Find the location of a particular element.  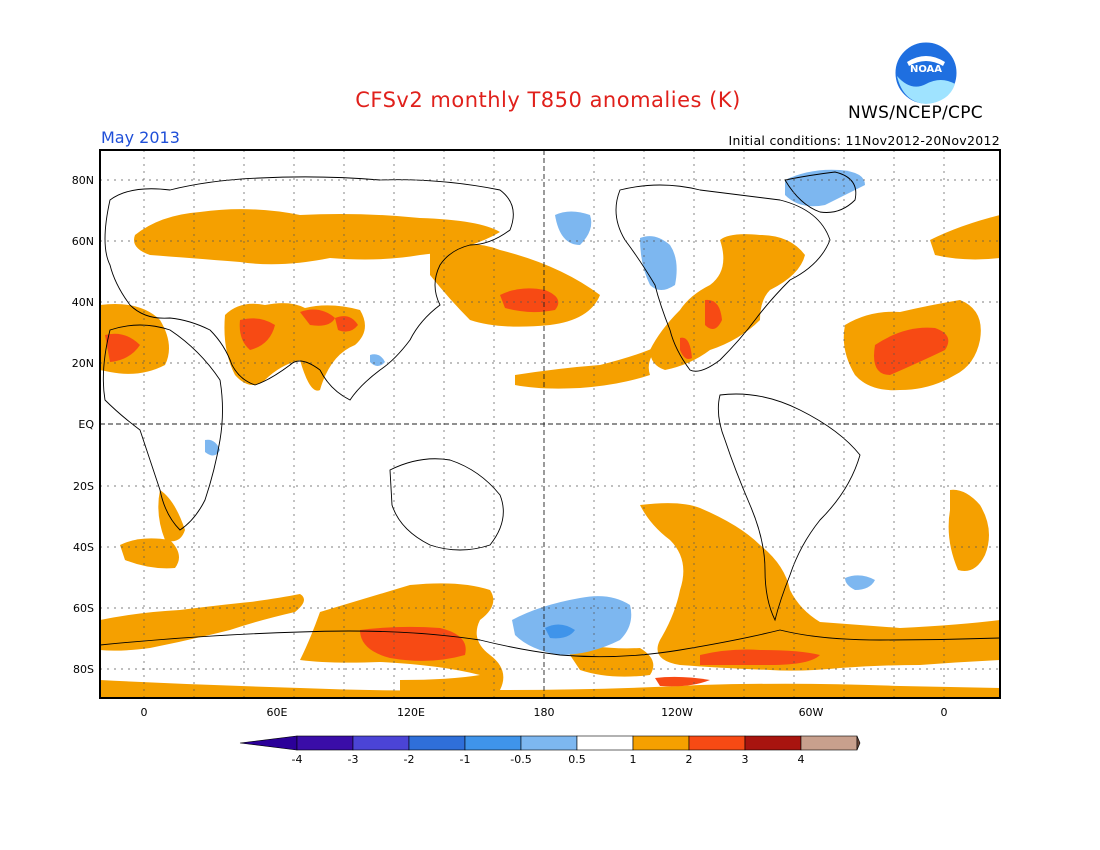

colorbar-tick-label: -0.5 is located at coordinates (520, 759).